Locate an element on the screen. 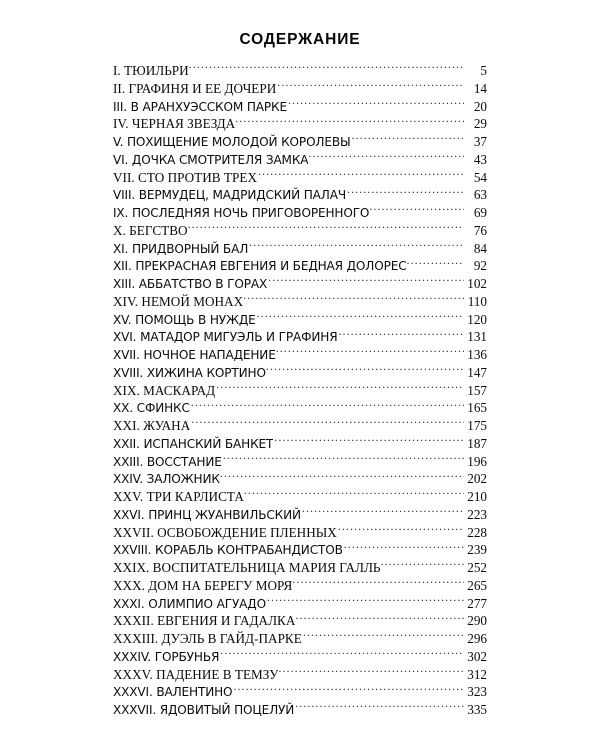  toc-entry: XXVII. ОСВОБОЖДЕНИЕ ПЛЕННЫХ 228 is located at coordinates (300, 533).